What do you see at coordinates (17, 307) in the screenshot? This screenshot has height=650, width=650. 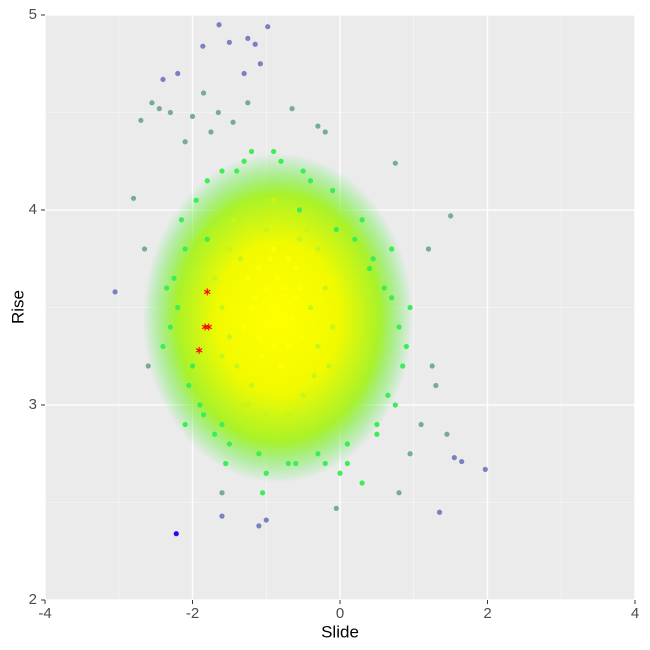 I see `y-axis-title: Rise` at bounding box center [17, 307].